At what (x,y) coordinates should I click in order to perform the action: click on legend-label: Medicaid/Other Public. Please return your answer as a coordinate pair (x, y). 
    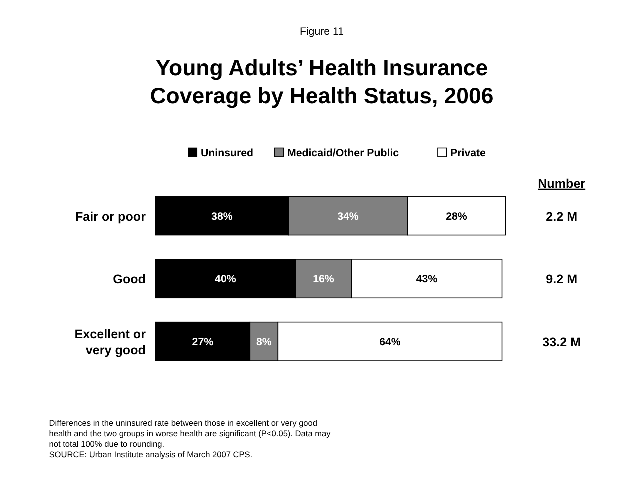
    Looking at the image, I should click on (343, 153).